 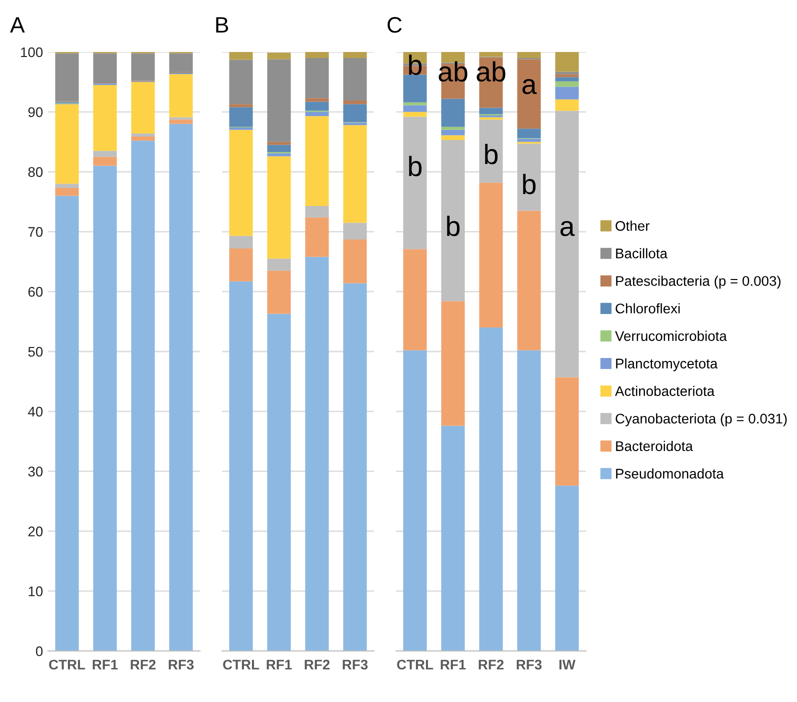 What do you see at coordinates (671, 335) in the screenshot?
I see `legend-label: Verrucomicrobiota` at bounding box center [671, 335].